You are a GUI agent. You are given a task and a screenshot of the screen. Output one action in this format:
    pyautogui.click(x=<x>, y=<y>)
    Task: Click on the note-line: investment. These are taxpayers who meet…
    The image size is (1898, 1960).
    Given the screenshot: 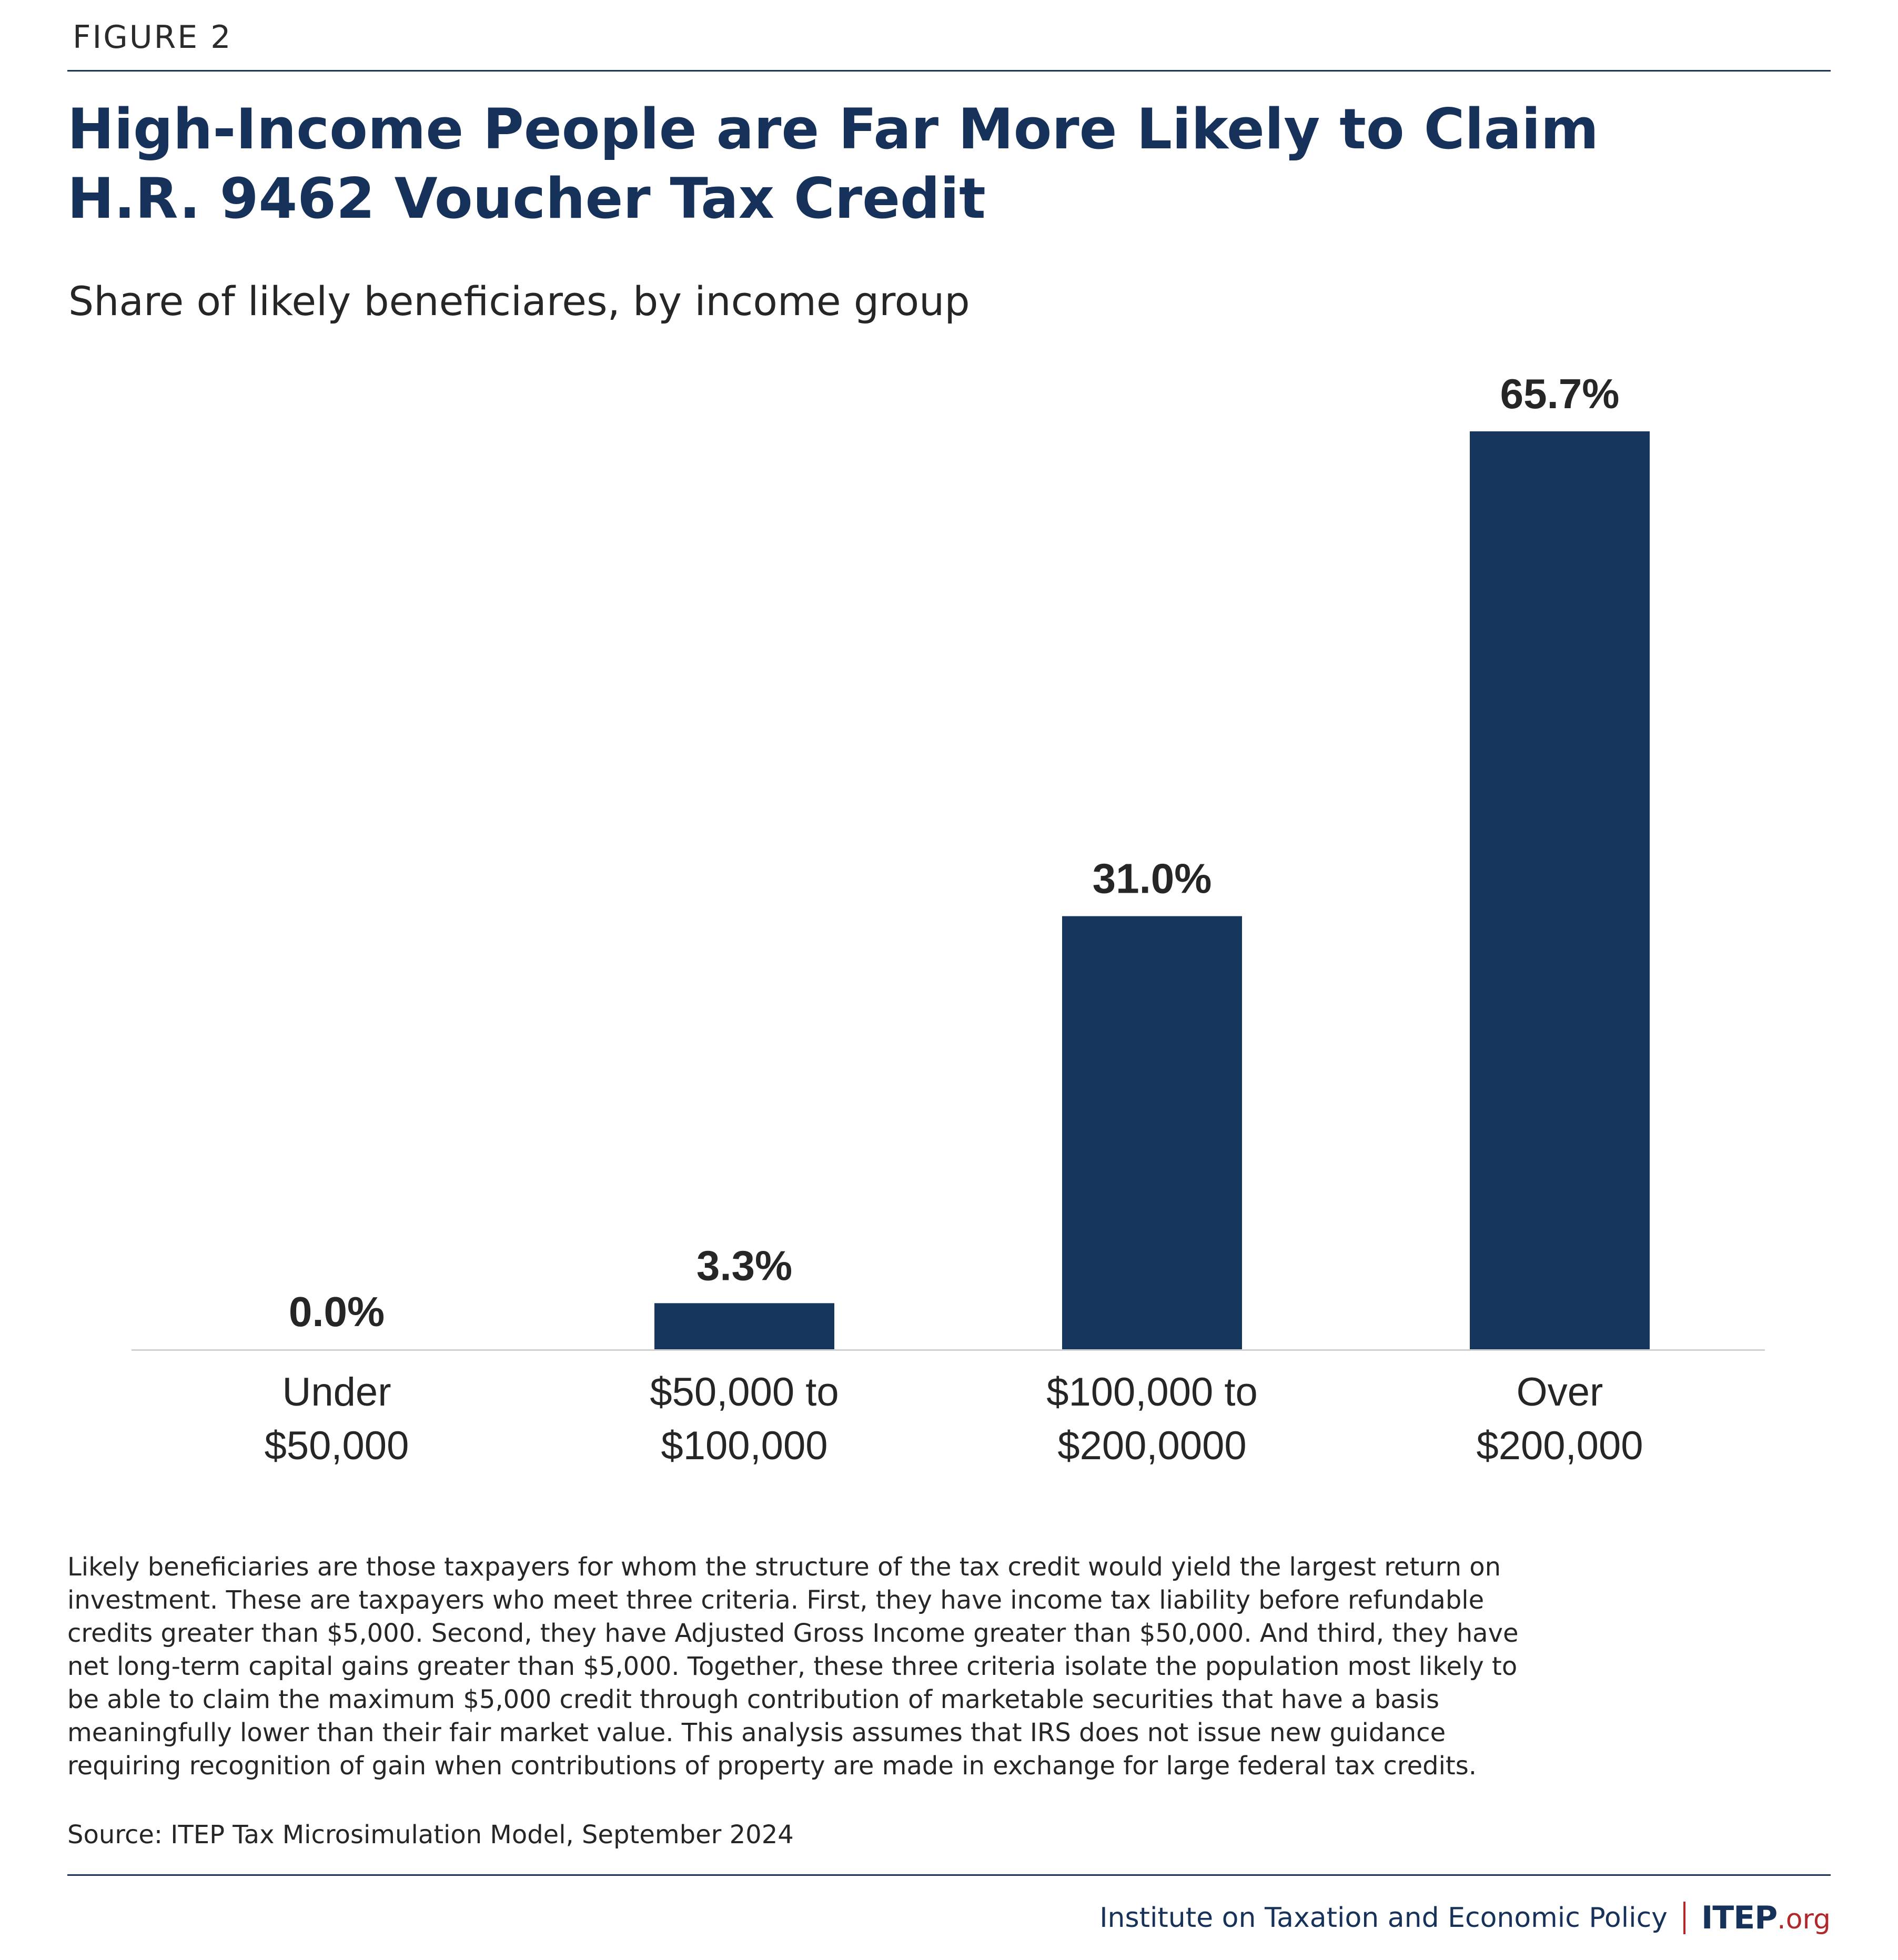 What is the action you would take?
    pyautogui.click(x=776, y=1600)
    